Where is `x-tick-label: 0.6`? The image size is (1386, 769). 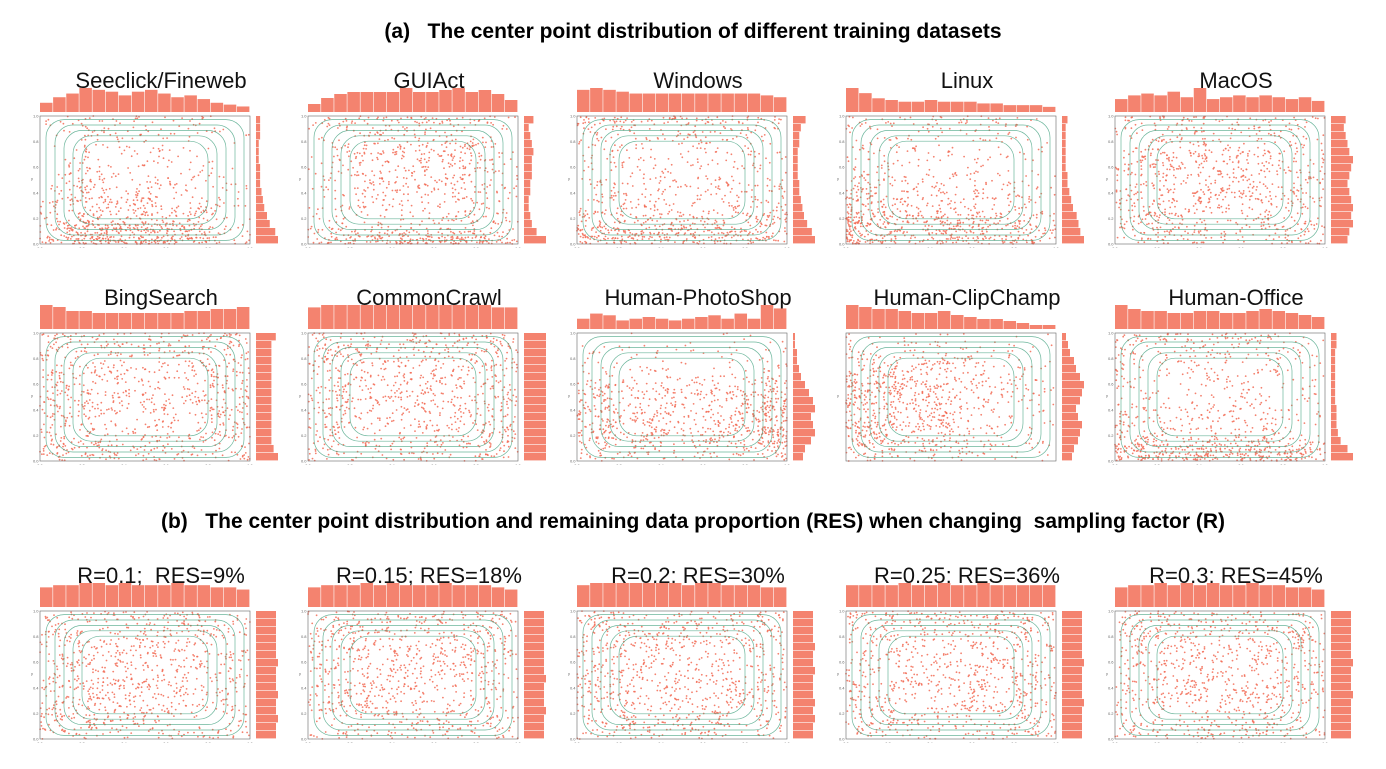 x-tick-label: 0.6 is located at coordinates (434, 247).